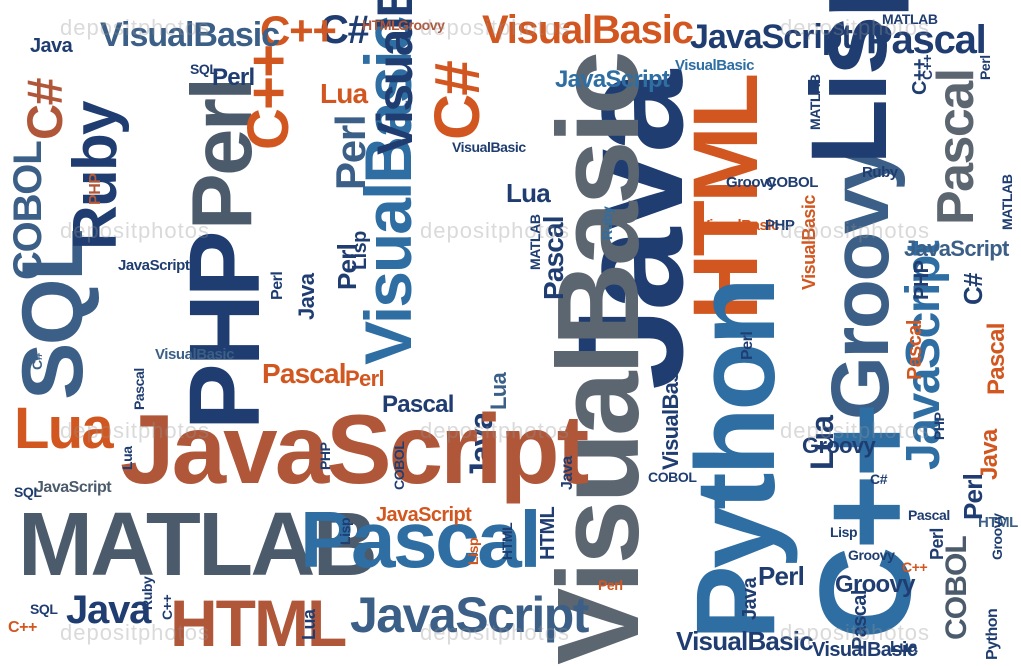 The image size is (1021, 666). I want to click on word-java-bottom-left: Java, so click(108, 610).